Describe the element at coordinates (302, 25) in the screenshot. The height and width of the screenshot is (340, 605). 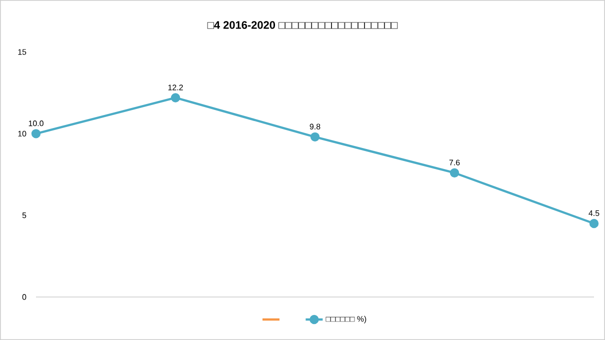
I see `chart-title: □4 2016-2020 □□□□□□□□□□□□□□□□□□` at that location.